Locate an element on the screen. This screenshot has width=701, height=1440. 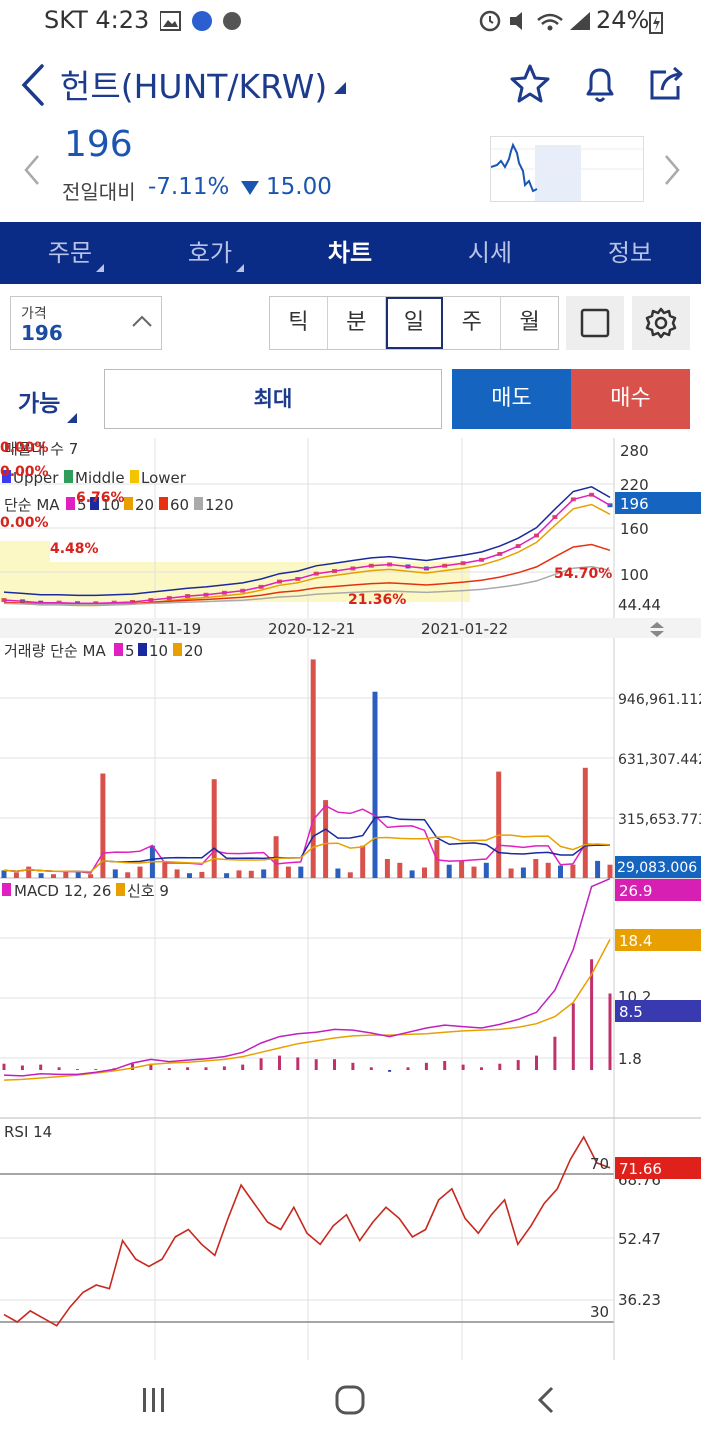
change-rate: -7.11% is located at coordinates (189, 187).